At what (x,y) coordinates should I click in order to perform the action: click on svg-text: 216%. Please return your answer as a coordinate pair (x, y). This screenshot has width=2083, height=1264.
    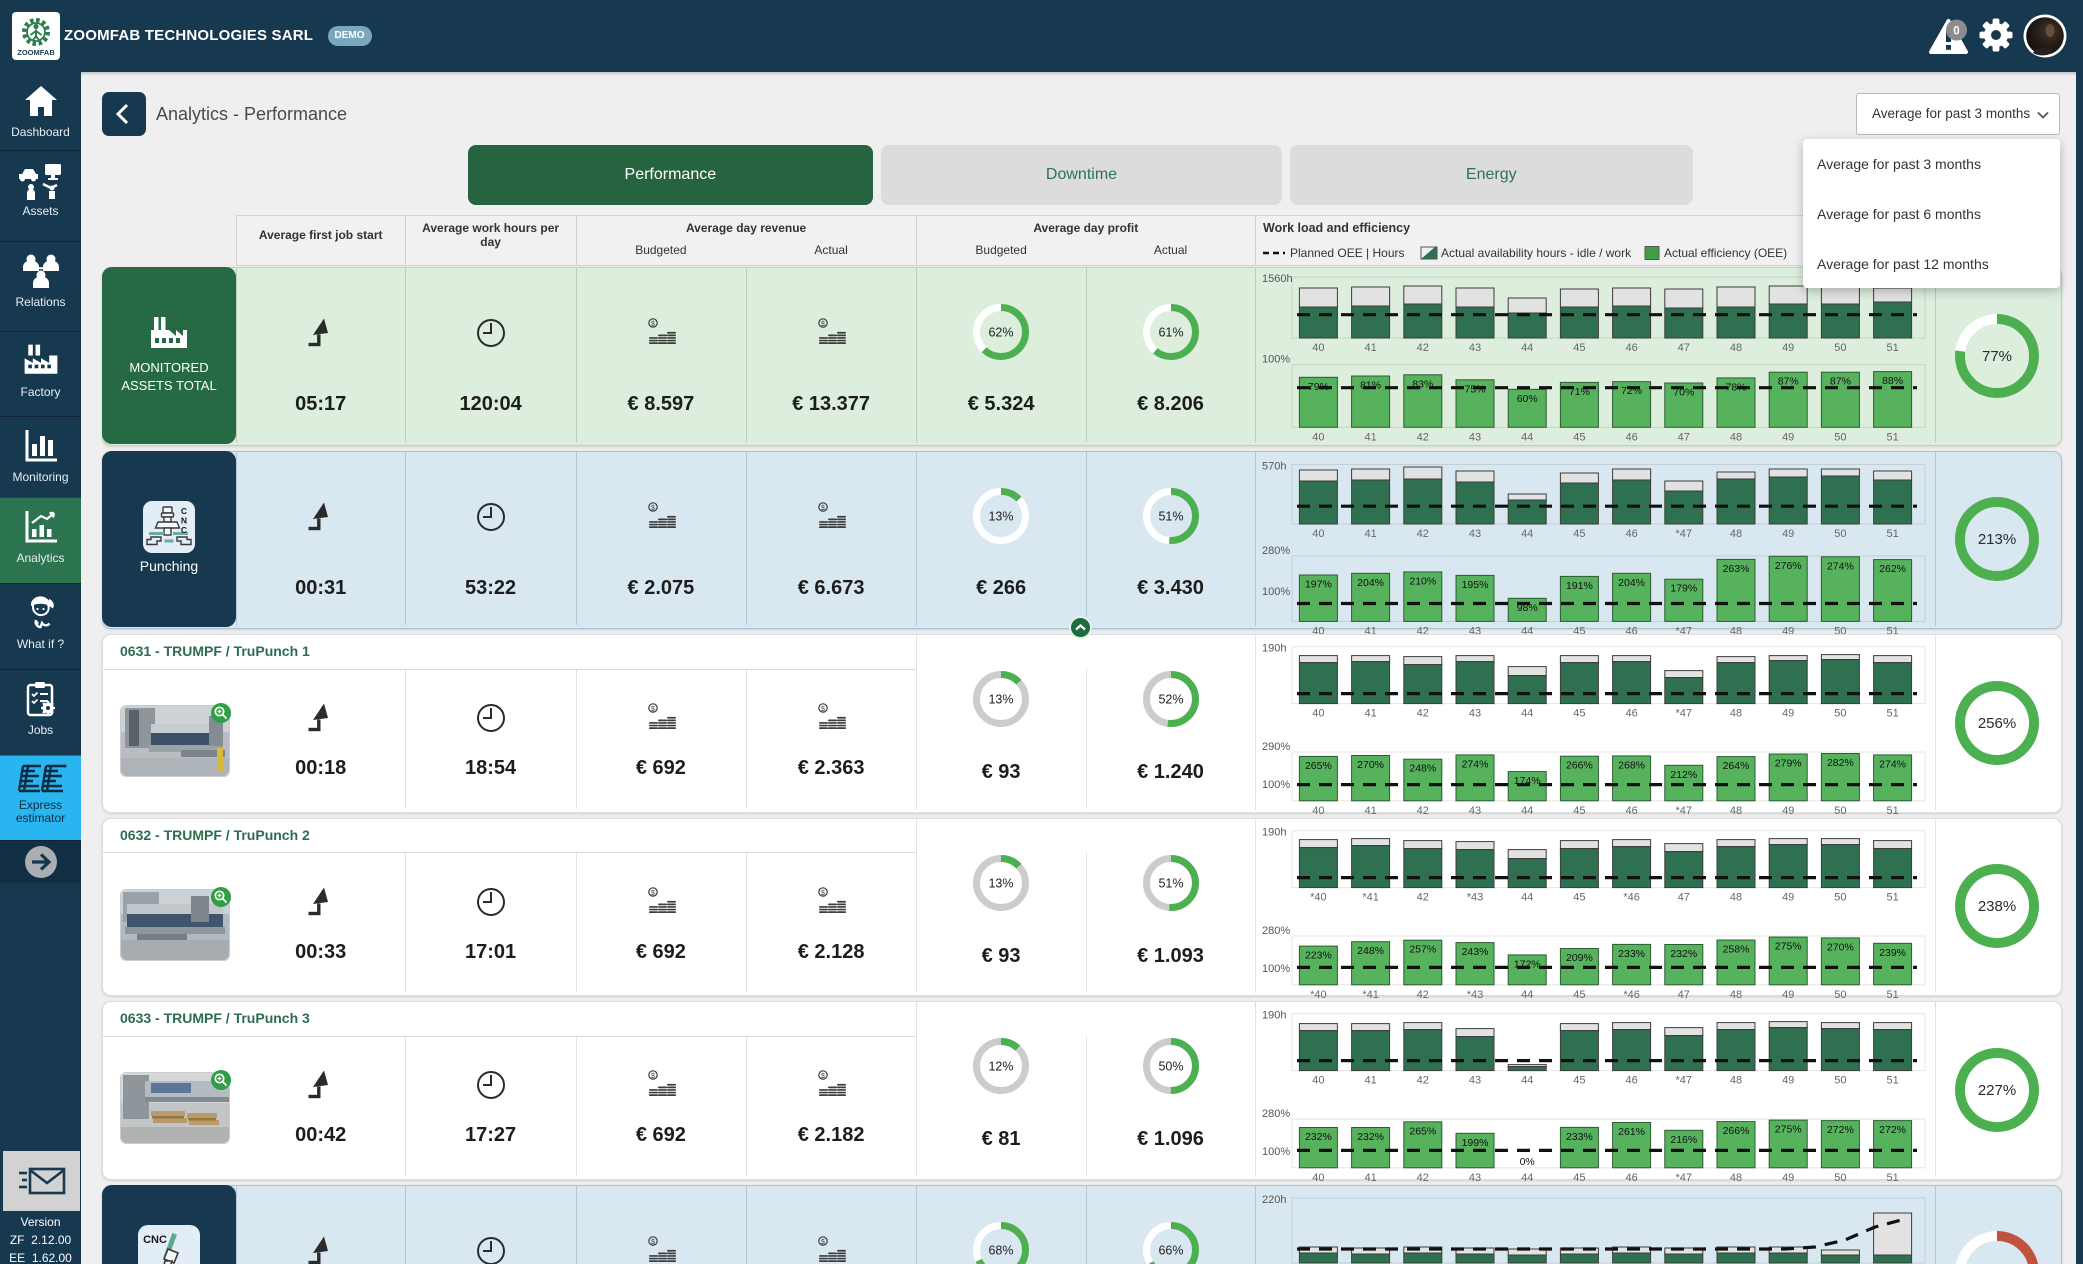
    Looking at the image, I should click on (1684, 1140).